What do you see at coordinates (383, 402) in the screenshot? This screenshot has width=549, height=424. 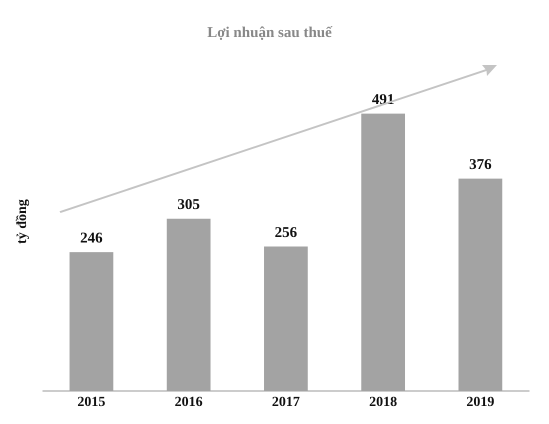 I see `x-tick-label: 2018` at bounding box center [383, 402].